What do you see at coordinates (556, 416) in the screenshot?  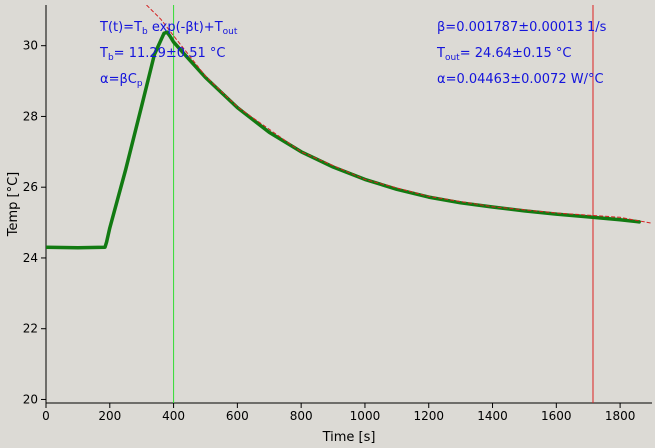 I see `x-tick-label: 1600` at bounding box center [556, 416].